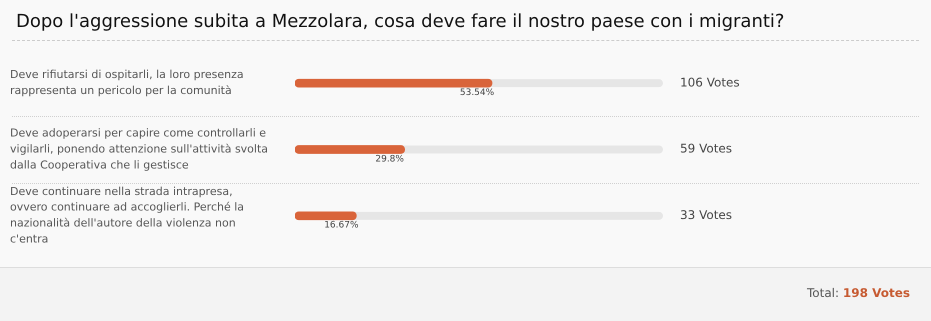 This screenshot has height=321, width=931. What do you see at coordinates (706, 215) in the screenshot?
I see `text: 33 Votes` at bounding box center [706, 215].